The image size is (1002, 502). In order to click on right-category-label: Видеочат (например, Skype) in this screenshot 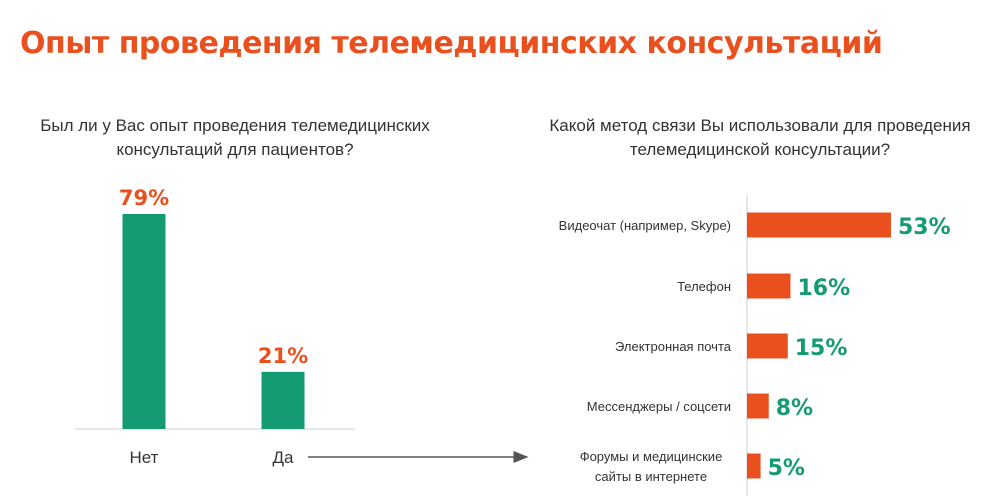, I will do `click(645, 225)`.